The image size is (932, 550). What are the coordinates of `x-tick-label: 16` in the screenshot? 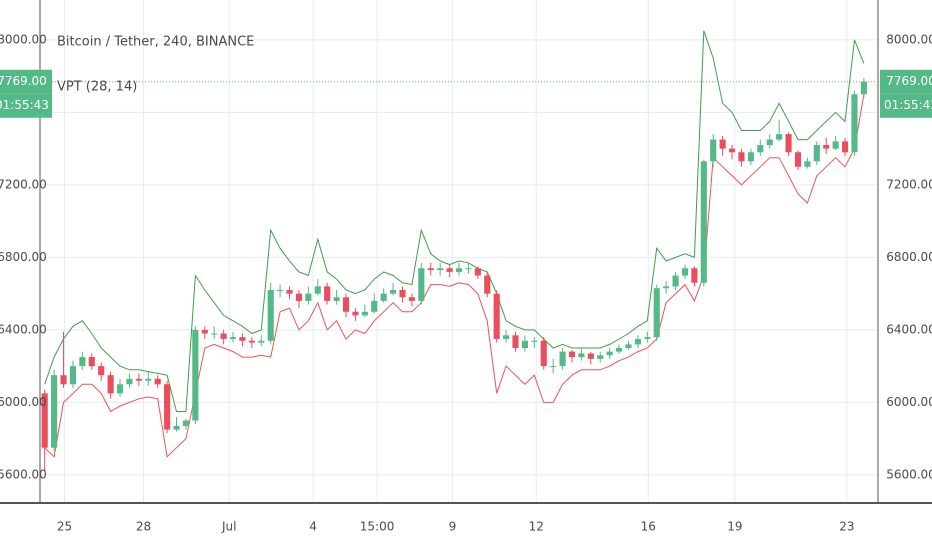 It's located at (648, 527).